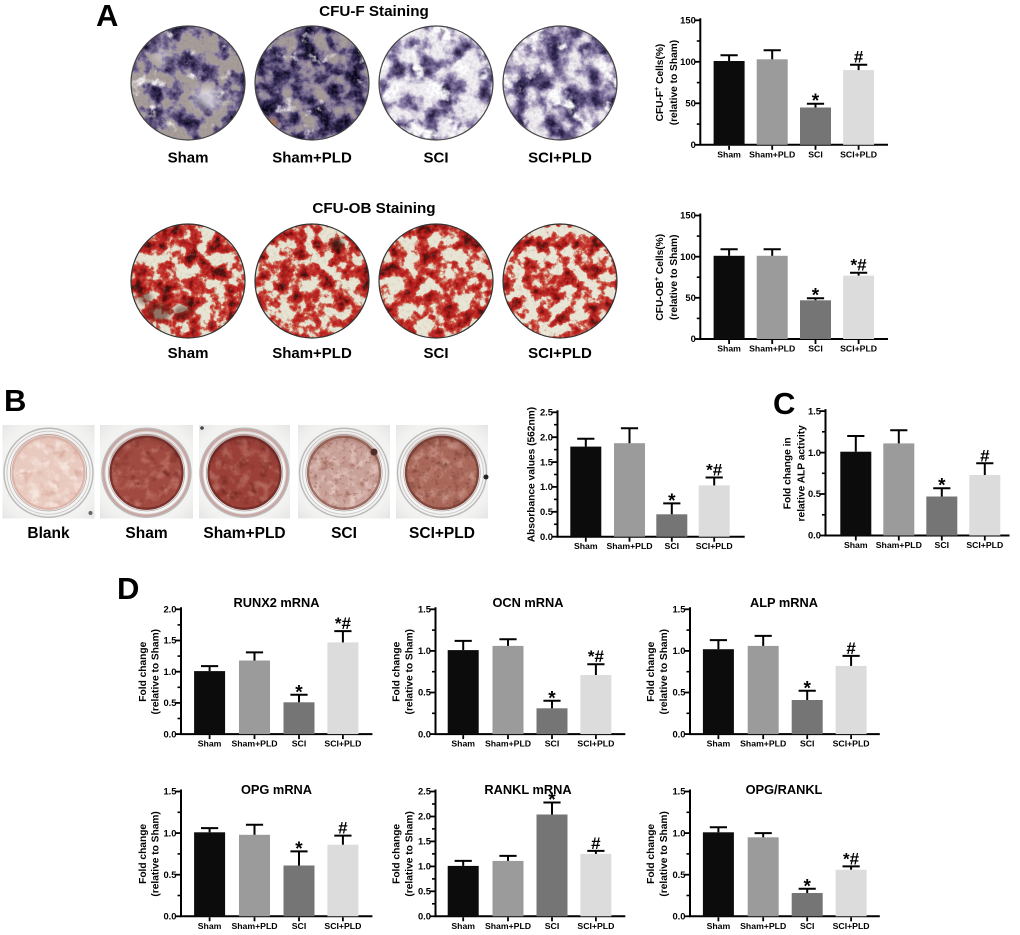 This screenshot has height=935, width=1020. I want to click on svg-text: relative ALP activity, so click(802, 473).